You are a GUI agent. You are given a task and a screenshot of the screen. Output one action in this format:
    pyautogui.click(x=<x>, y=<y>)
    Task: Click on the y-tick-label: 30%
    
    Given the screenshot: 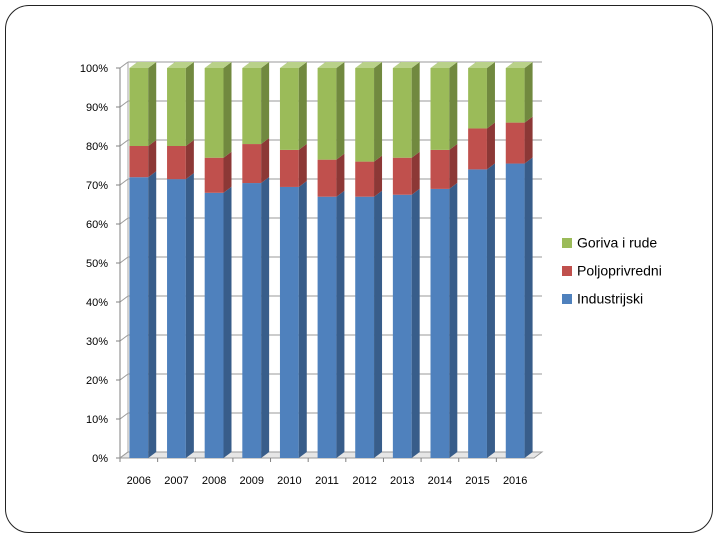 What is the action you would take?
    pyautogui.click(x=97, y=342)
    